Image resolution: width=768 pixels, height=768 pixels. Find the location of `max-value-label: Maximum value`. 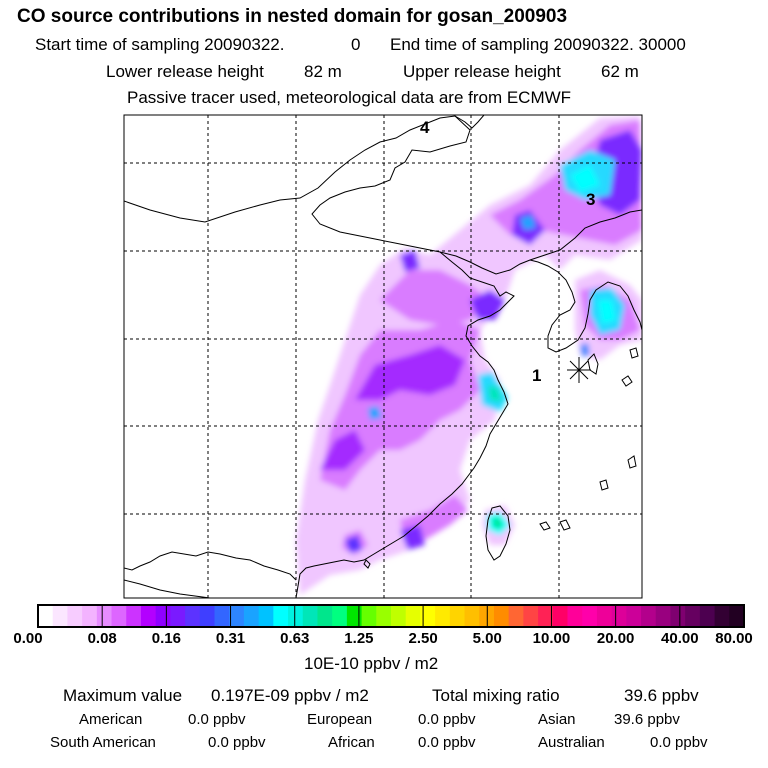

max-value-label: Maximum value is located at coordinates (123, 695).